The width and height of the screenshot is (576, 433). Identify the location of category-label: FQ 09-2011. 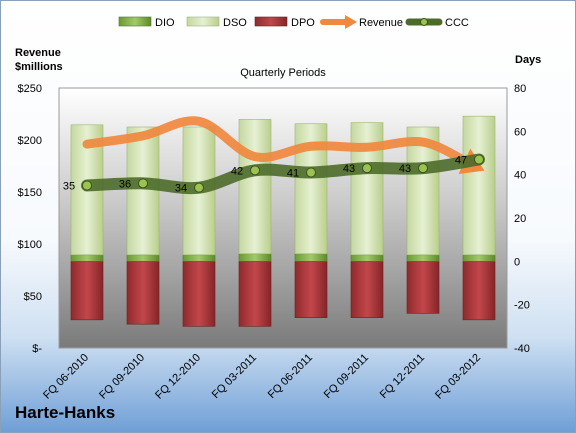
(346, 376).